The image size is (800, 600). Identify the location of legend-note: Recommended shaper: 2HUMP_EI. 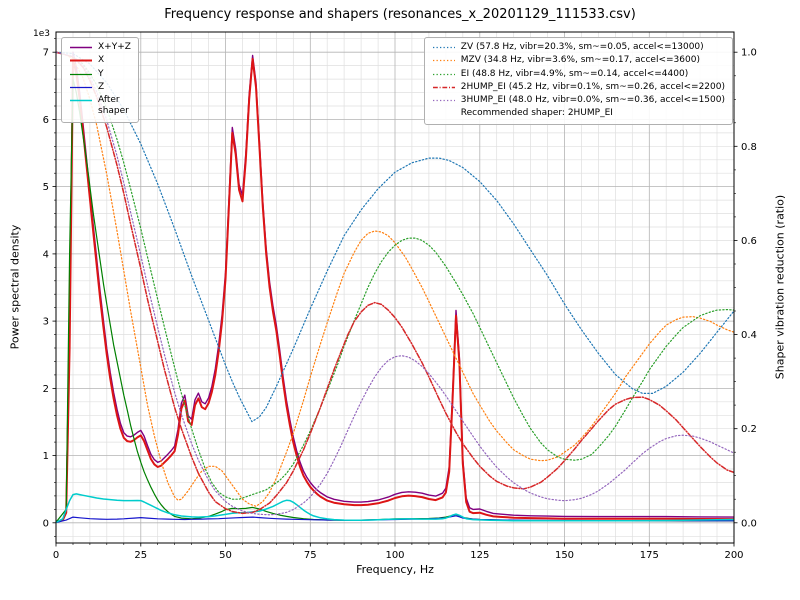
(536, 113).